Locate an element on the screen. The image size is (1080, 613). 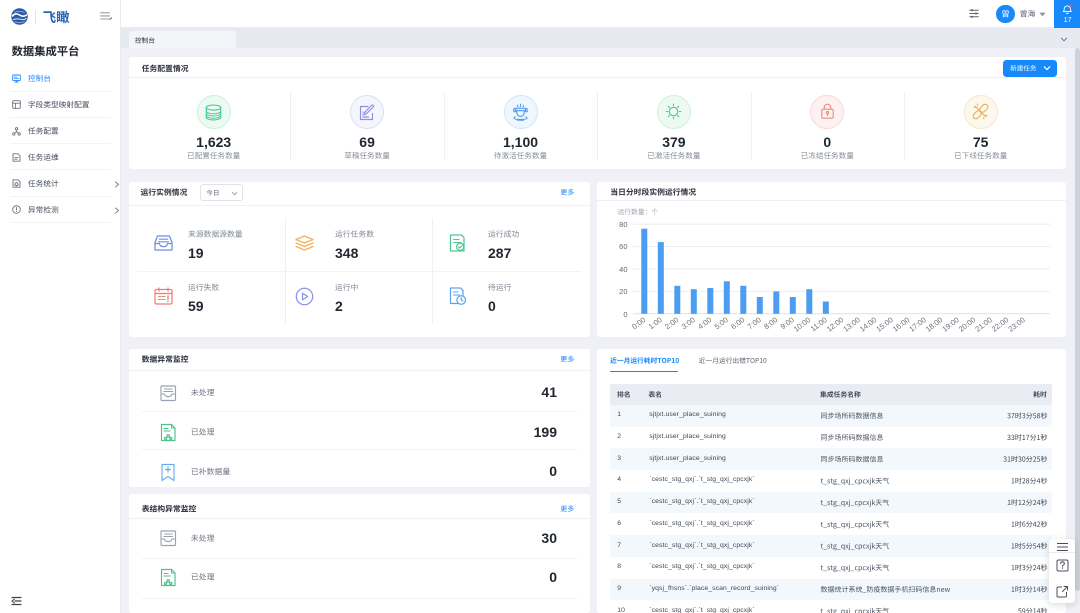
svg-text: 19:00 is located at coordinates (950, 324).